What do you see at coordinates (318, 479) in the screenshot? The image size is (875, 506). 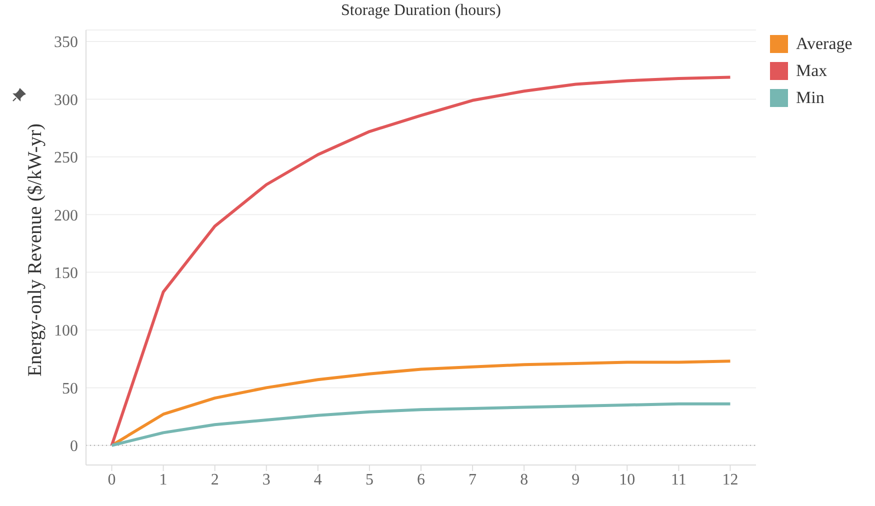 I see `x-tick-label: 4` at bounding box center [318, 479].